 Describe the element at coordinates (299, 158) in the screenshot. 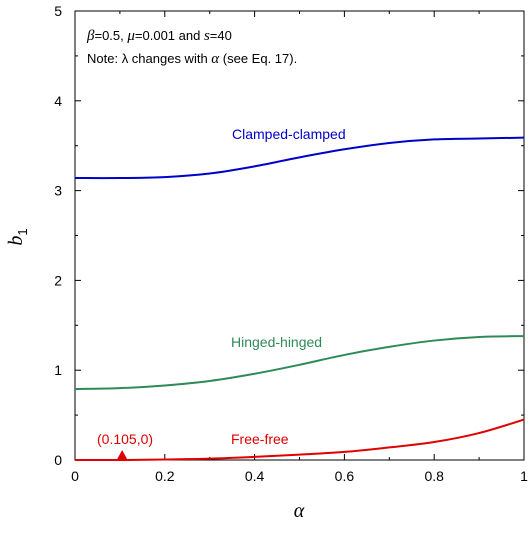

I see `series-line-clamped` at that location.